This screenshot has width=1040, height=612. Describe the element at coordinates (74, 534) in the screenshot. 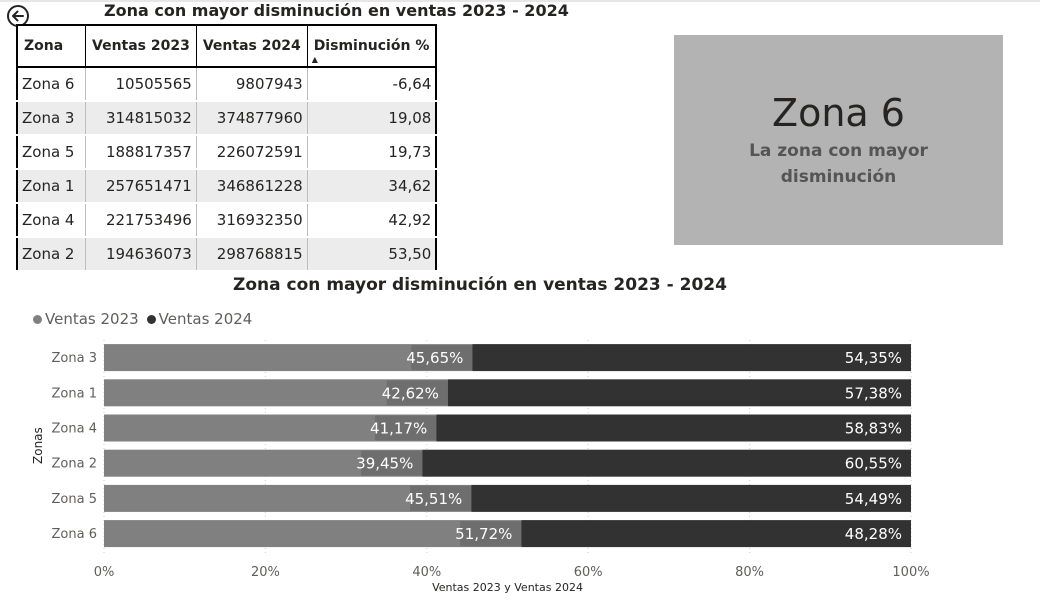

I see `y-category-label: Zona 6` at that location.